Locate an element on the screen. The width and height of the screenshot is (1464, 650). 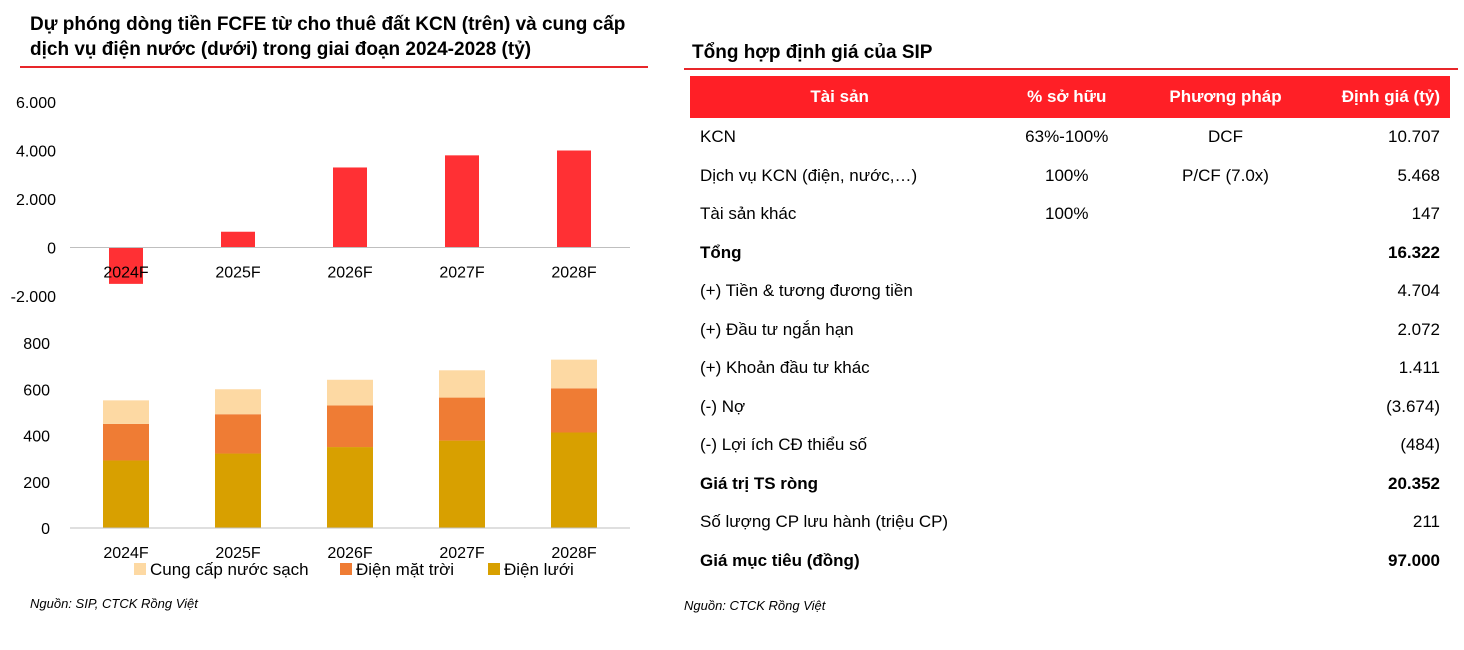
table-row: KCN 63%-100% DCF 10.707 is located at coordinates (1070, 137).